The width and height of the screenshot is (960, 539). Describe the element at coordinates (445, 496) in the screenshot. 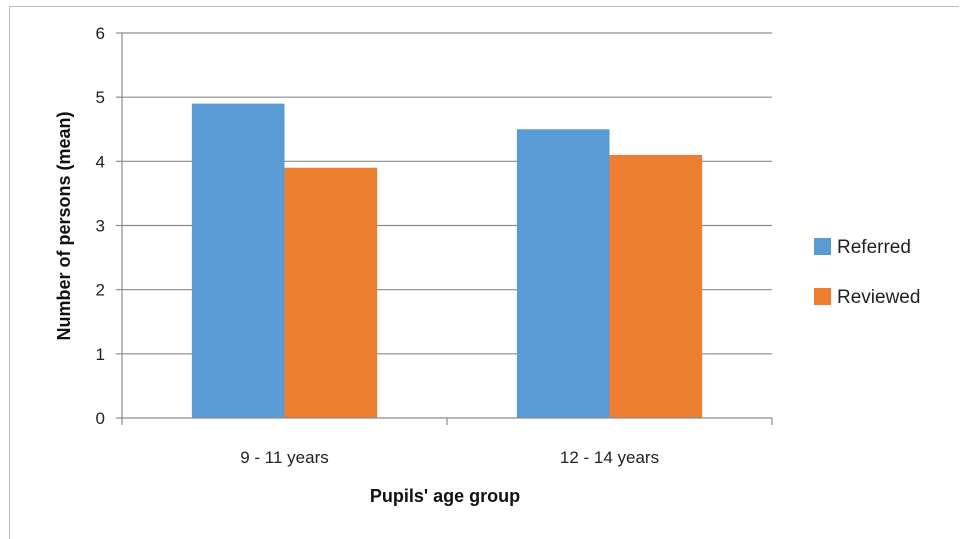

I see `x-axis-title: Pupils' age group` at that location.